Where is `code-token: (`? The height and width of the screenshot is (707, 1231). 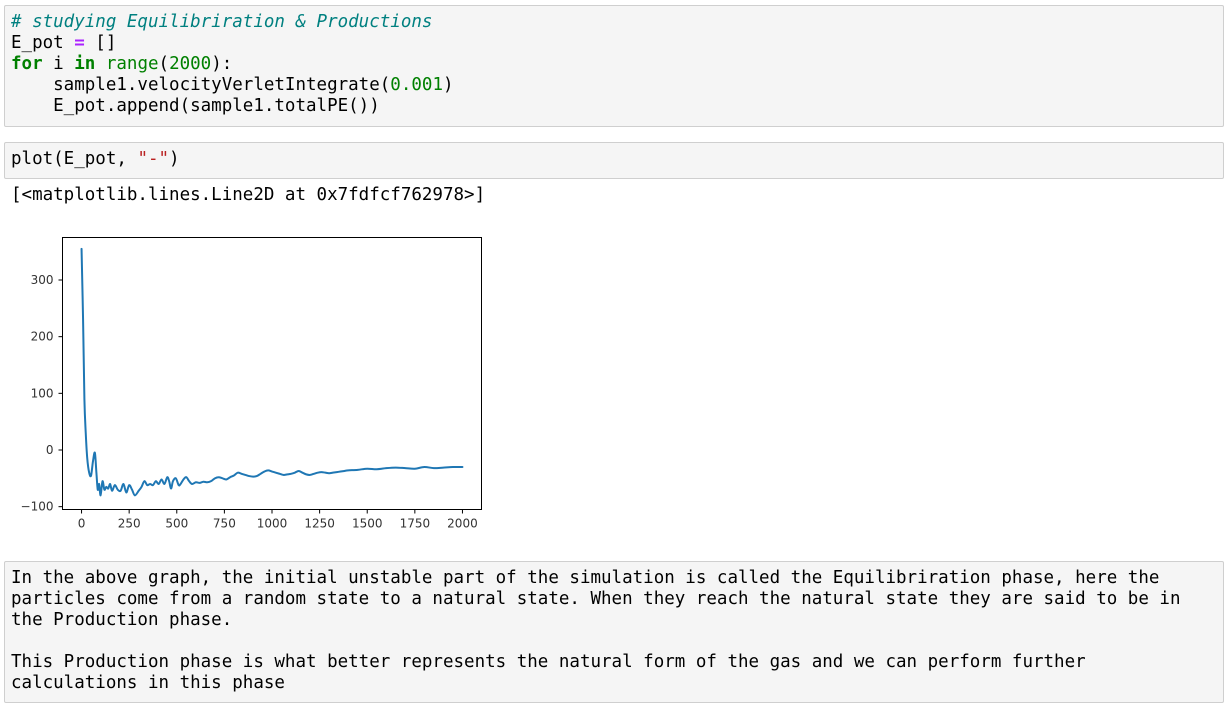 code-token: ( is located at coordinates (164, 64).